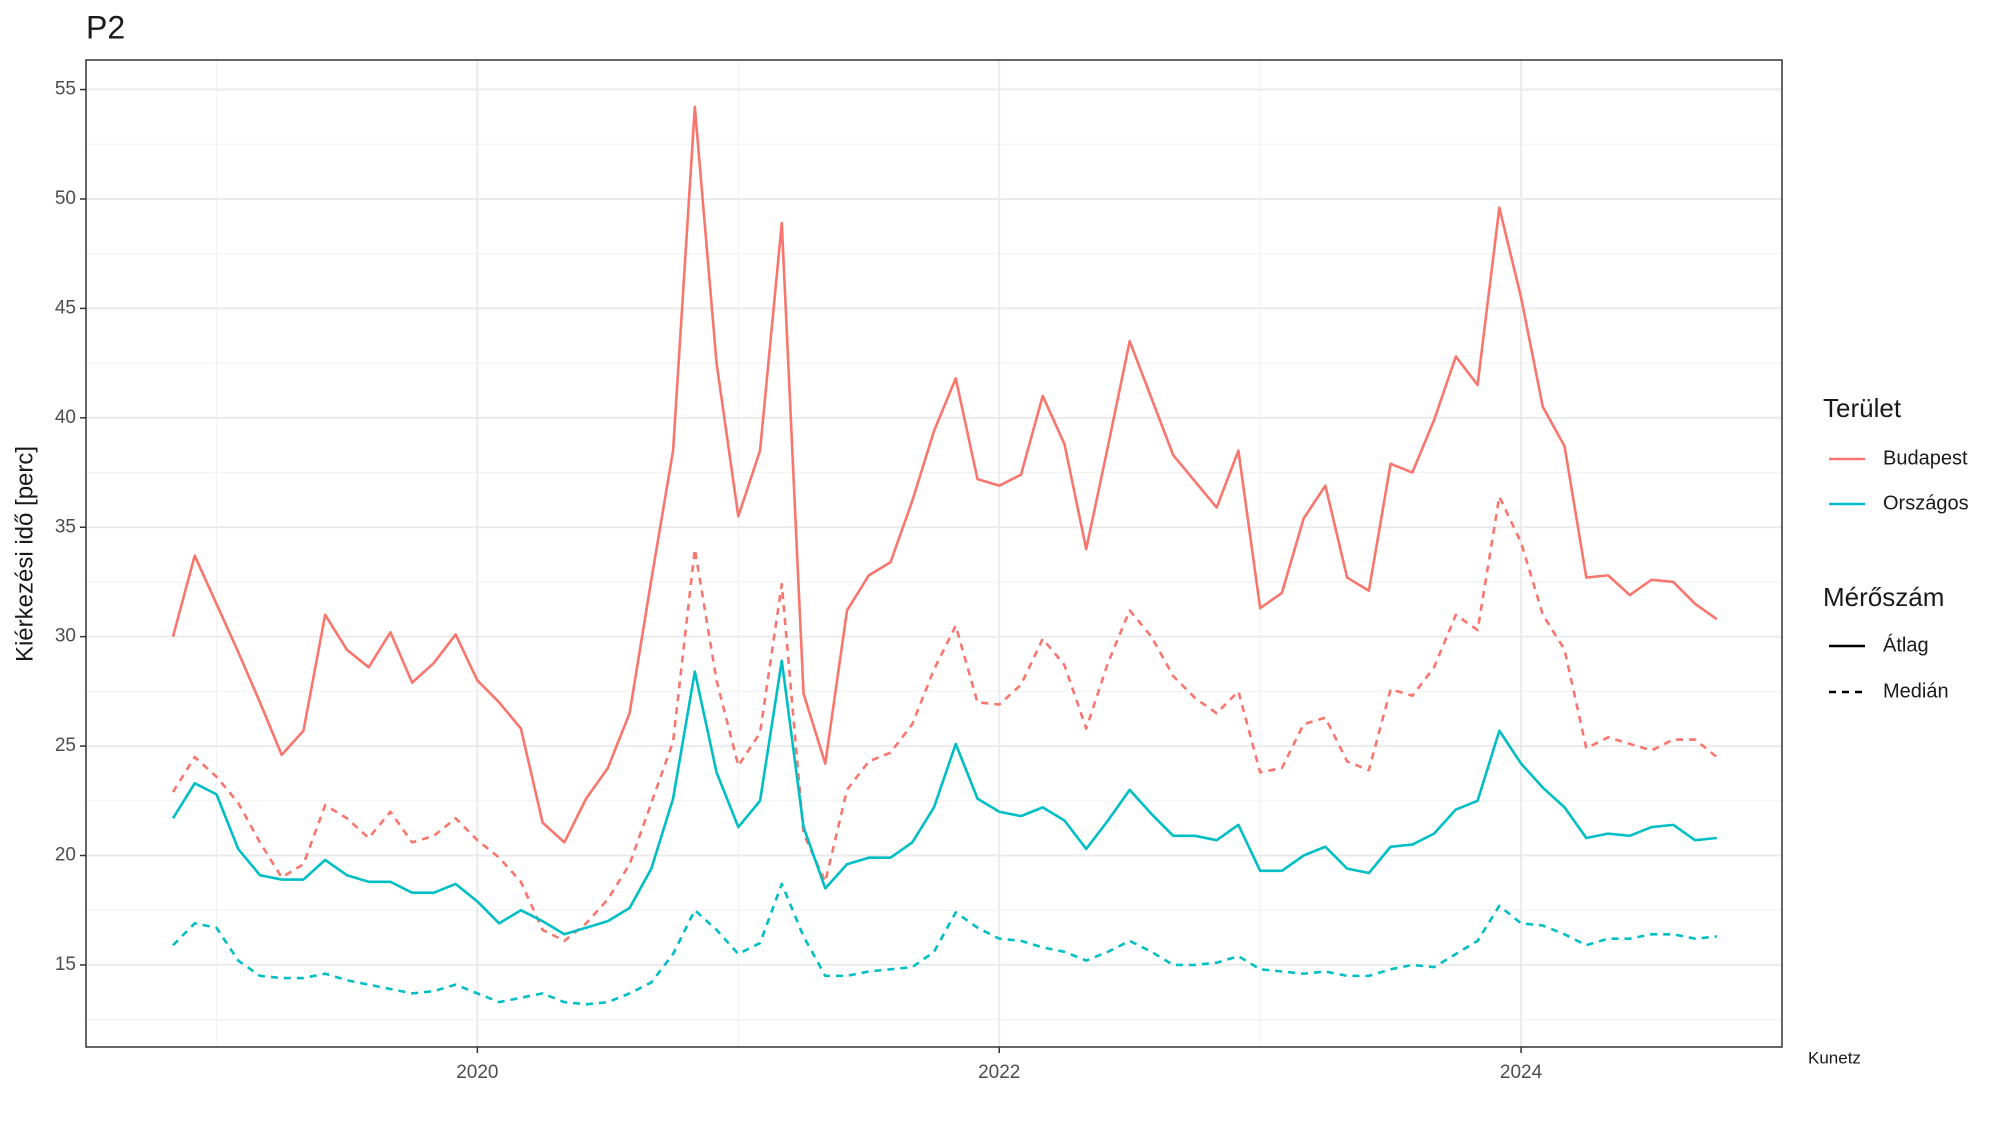 The width and height of the screenshot is (2000, 1125). Describe the element at coordinates (1925, 458) in the screenshot. I see `legend-label: Budapest` at that location.